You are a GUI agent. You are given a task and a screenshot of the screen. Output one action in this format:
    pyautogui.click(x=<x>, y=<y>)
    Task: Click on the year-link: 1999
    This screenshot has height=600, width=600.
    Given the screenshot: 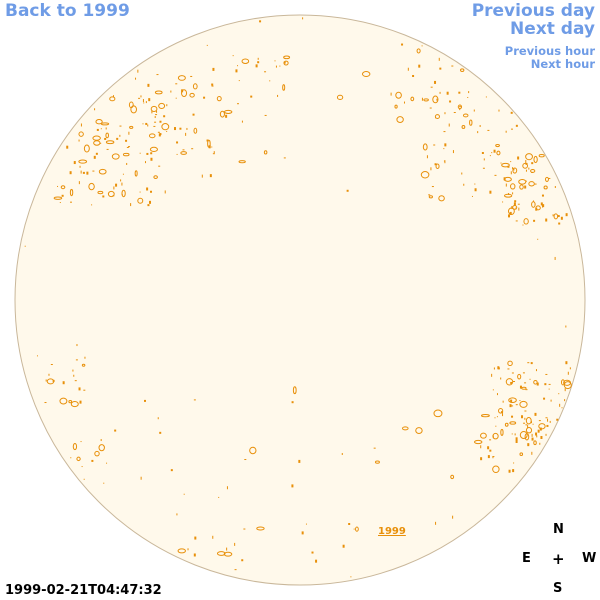 What is the action you would take?
    pyautogui.click(x=392, y=531)
    